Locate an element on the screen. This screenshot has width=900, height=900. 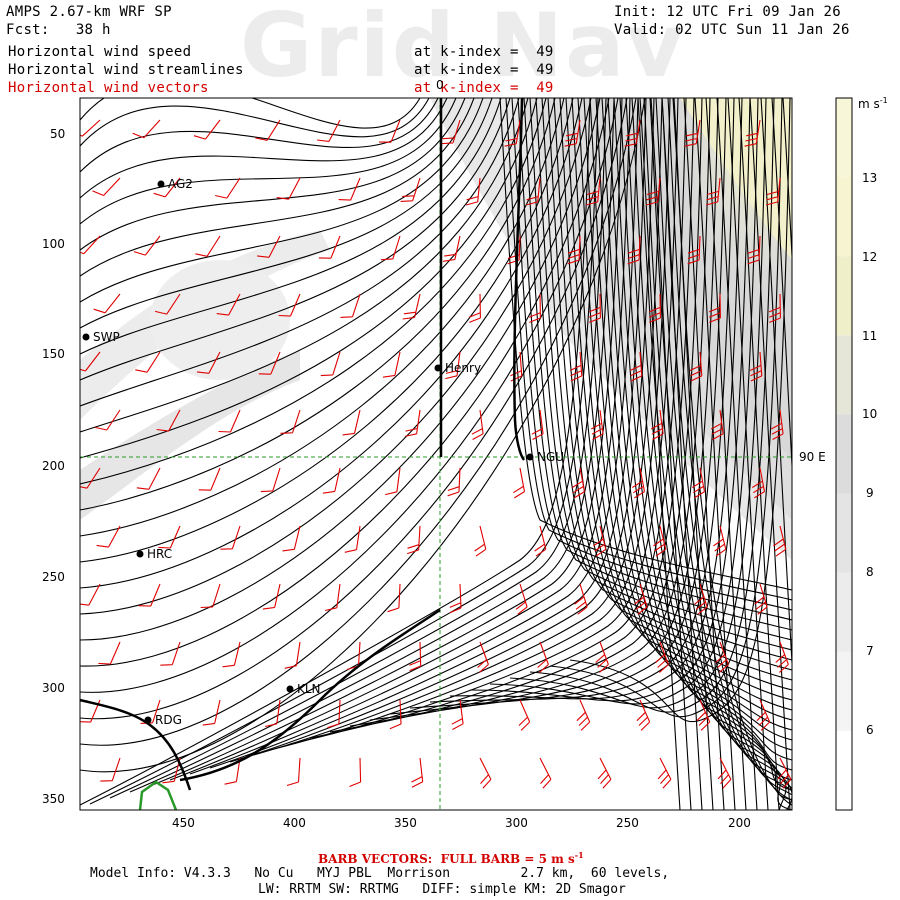
station-label-ag2: AG2 is located at coordinates (180, 184).